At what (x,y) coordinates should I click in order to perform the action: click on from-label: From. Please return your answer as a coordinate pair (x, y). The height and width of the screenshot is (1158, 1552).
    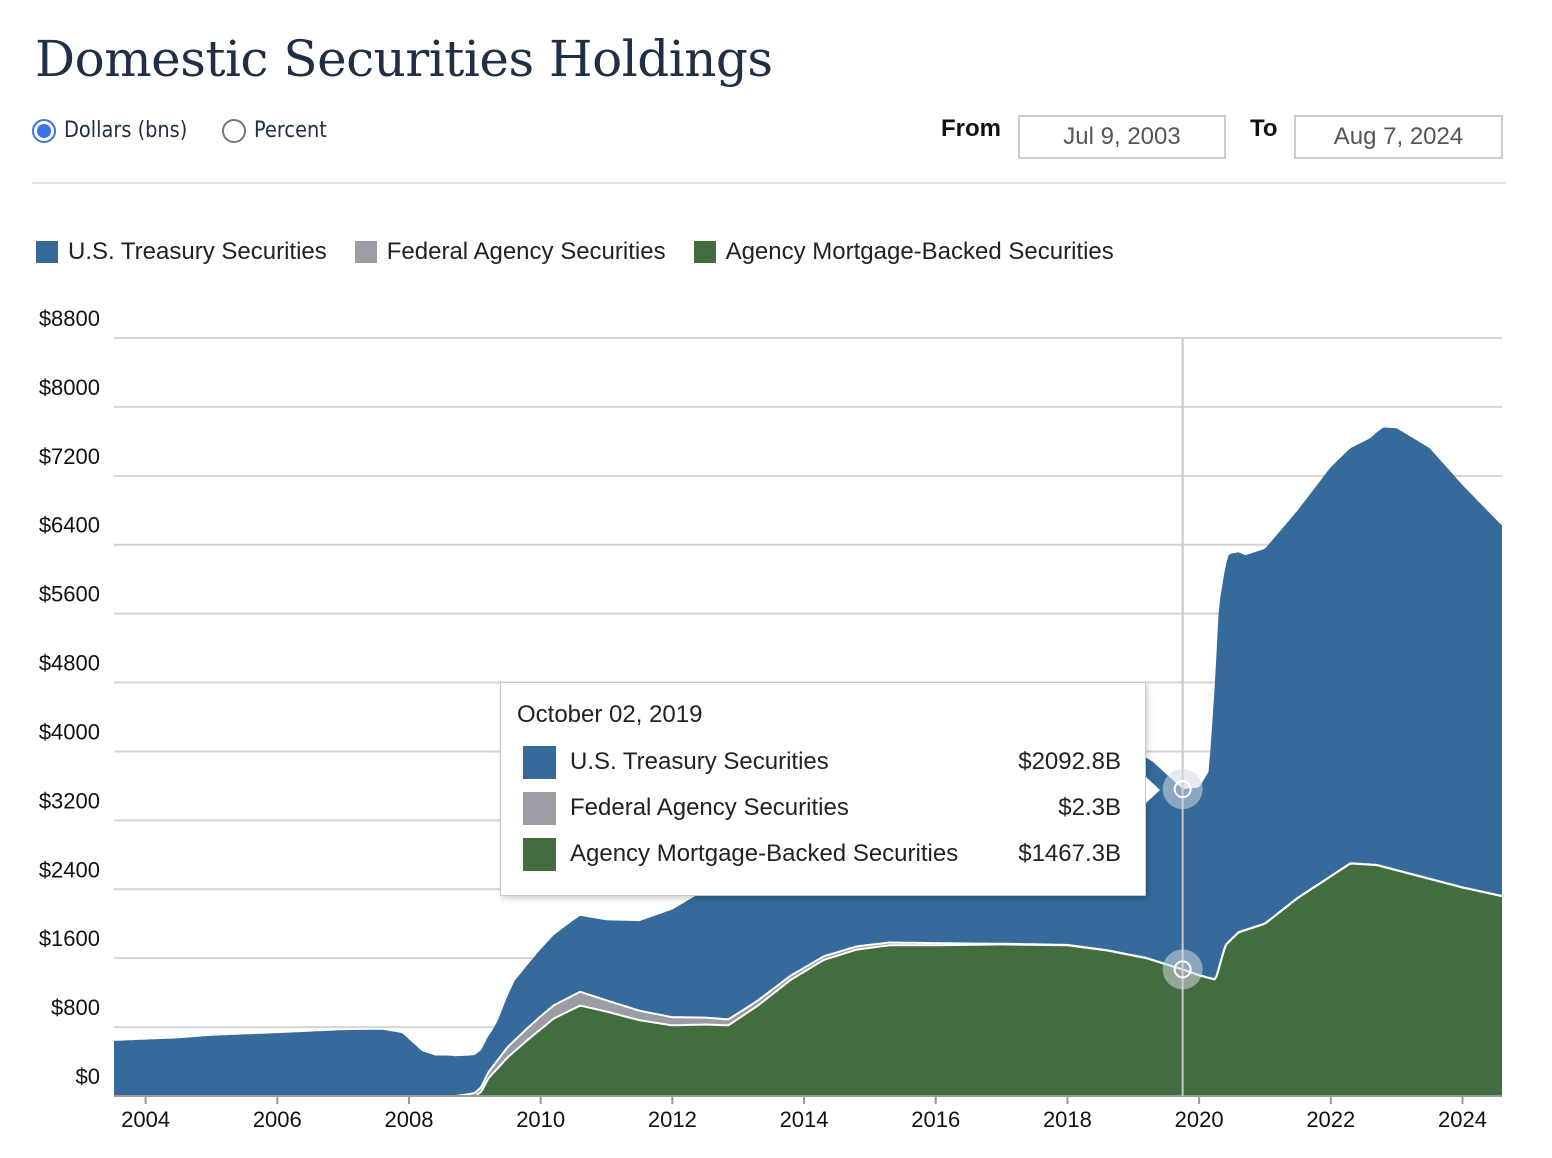
    Looking at the image, I should click on (971, 128).